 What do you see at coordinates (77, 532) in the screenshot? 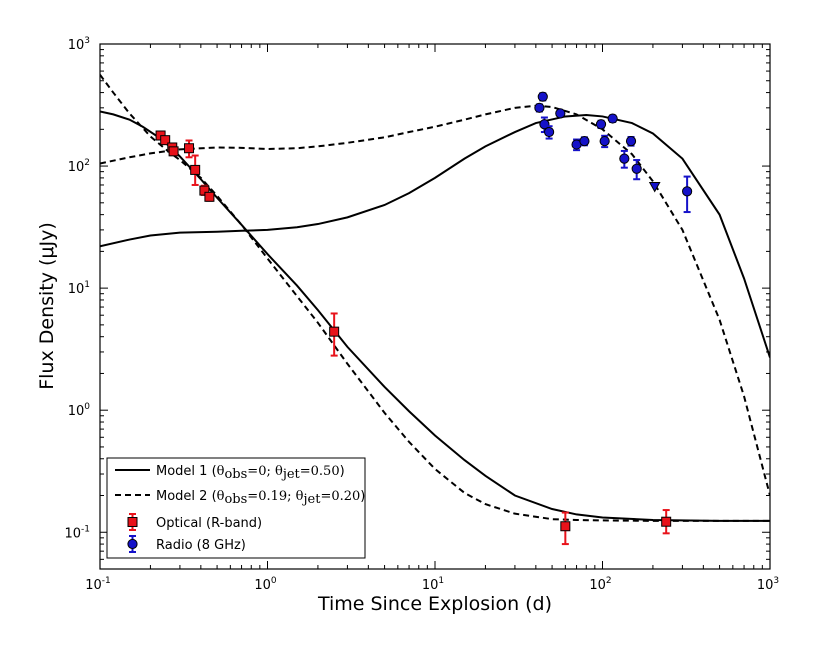
I see `y-tick-label: 10⁻¹` at bounding box center [77, 532].